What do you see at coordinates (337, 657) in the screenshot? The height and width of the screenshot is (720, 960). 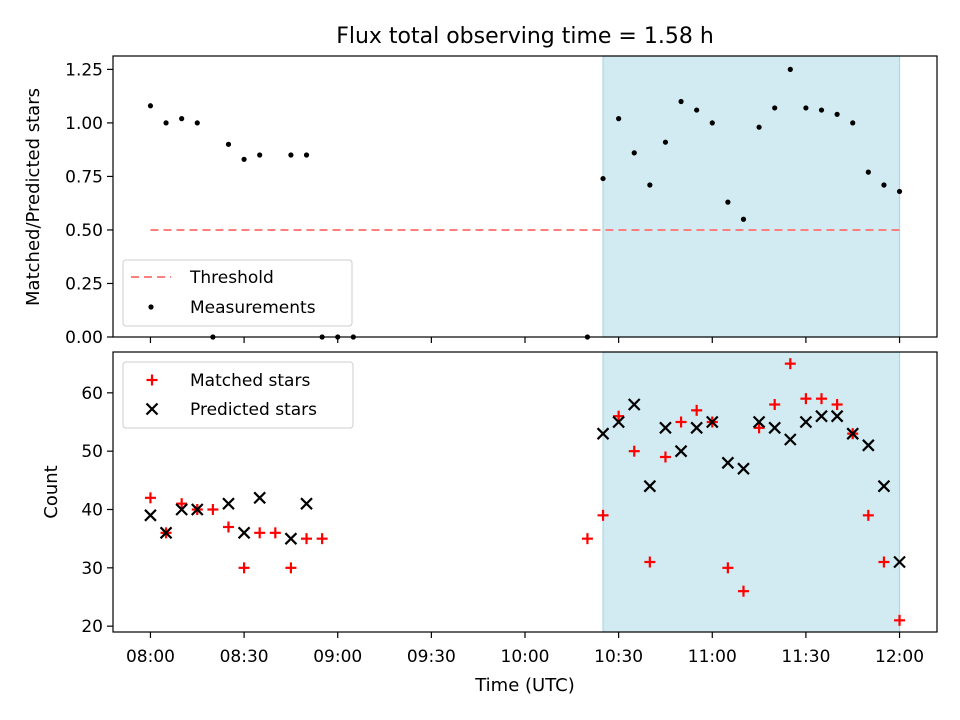 I see `x-tick-label: 09:00` at bounding box center [337, 657].